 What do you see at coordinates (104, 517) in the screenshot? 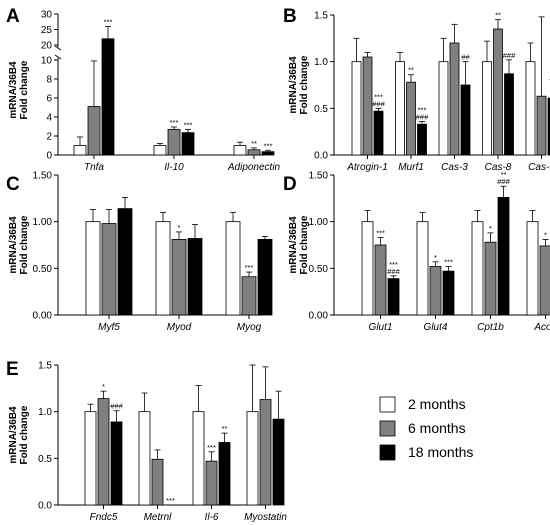
I see `category-label: Fndc5` at bounding box center [104, 517].